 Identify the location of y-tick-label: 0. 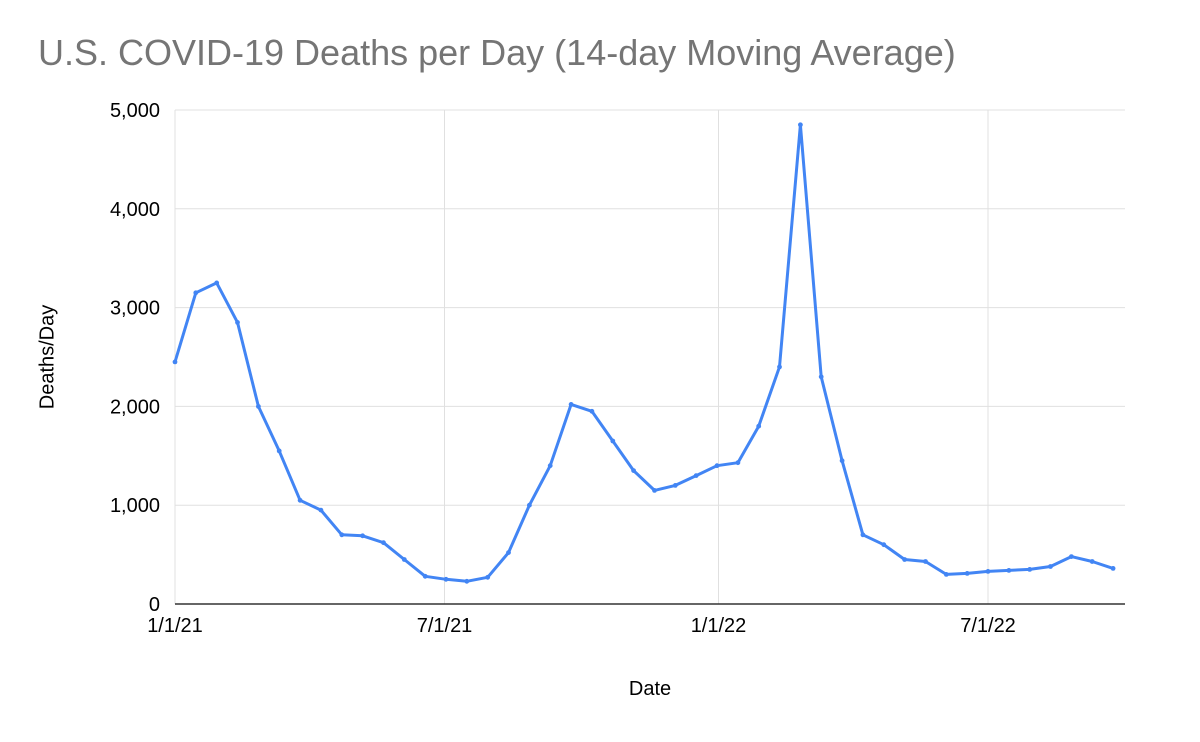
(154, 605).